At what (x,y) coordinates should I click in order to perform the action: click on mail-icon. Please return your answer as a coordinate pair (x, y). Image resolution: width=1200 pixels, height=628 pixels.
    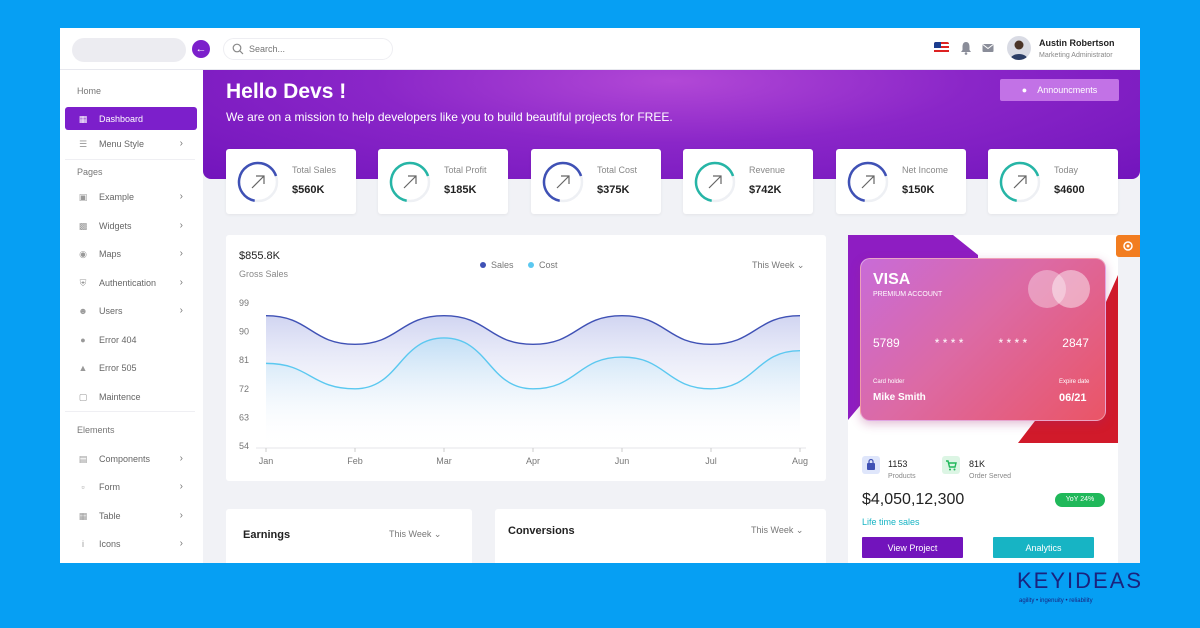
    Looking at the image, I should click on (988, 48).